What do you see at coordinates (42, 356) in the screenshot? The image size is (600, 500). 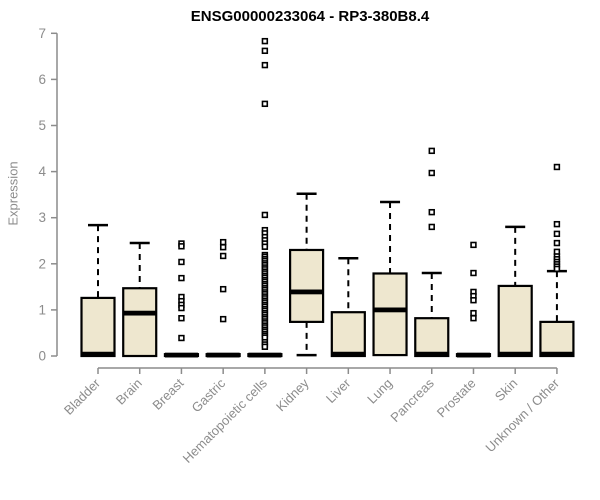 I see `y-tick-label: 0` at bounding box center [42, 356].